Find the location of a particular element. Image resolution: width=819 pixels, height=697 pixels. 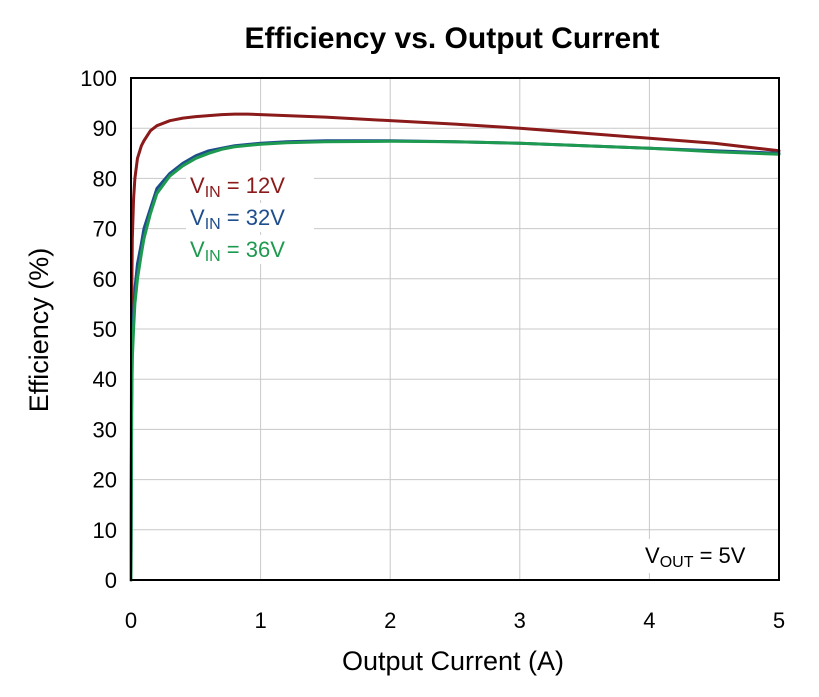

vout-annotation: VOUT = 5V is located at coordinates (705, 556).